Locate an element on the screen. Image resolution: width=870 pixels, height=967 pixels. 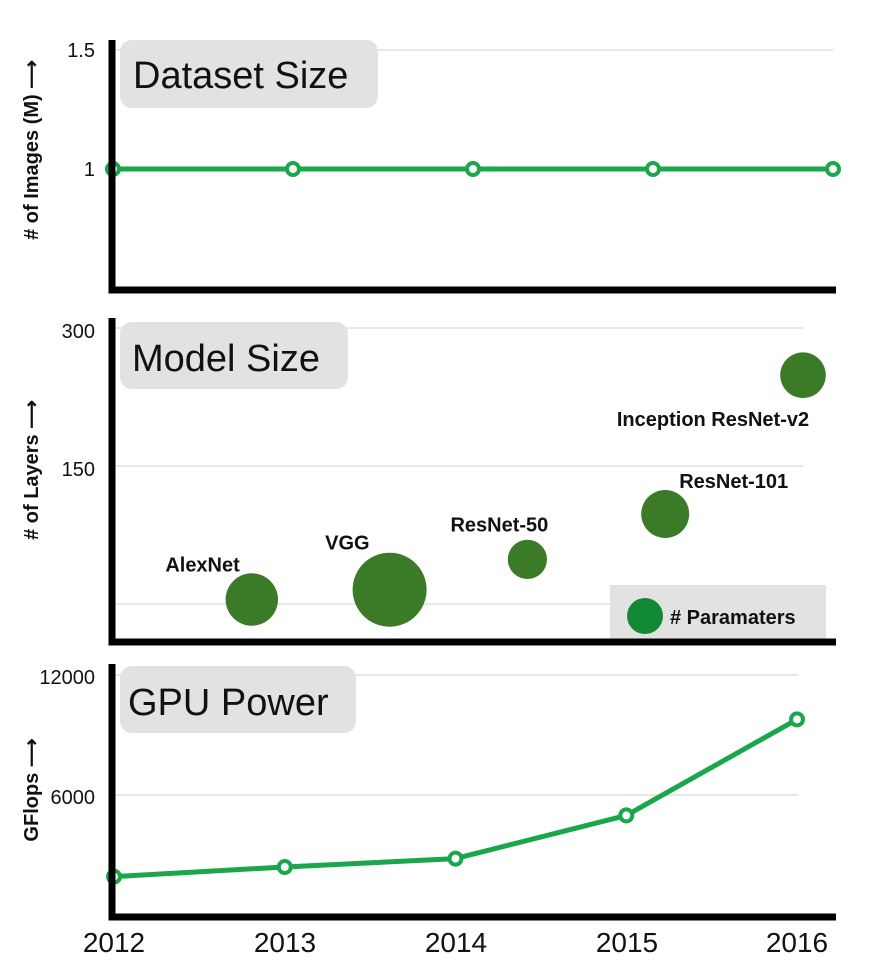
x-axis-ticks: 2012 2013 2014 2015 2016 is located at coordinates (455, 942).